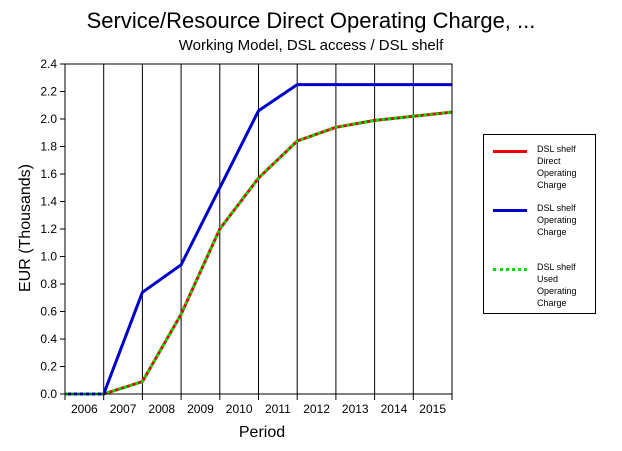 The image size is (622, 451). Describe the element at coordinates (394, 409) in the screenshot. I see `x-tick-label: 2014` at that location.